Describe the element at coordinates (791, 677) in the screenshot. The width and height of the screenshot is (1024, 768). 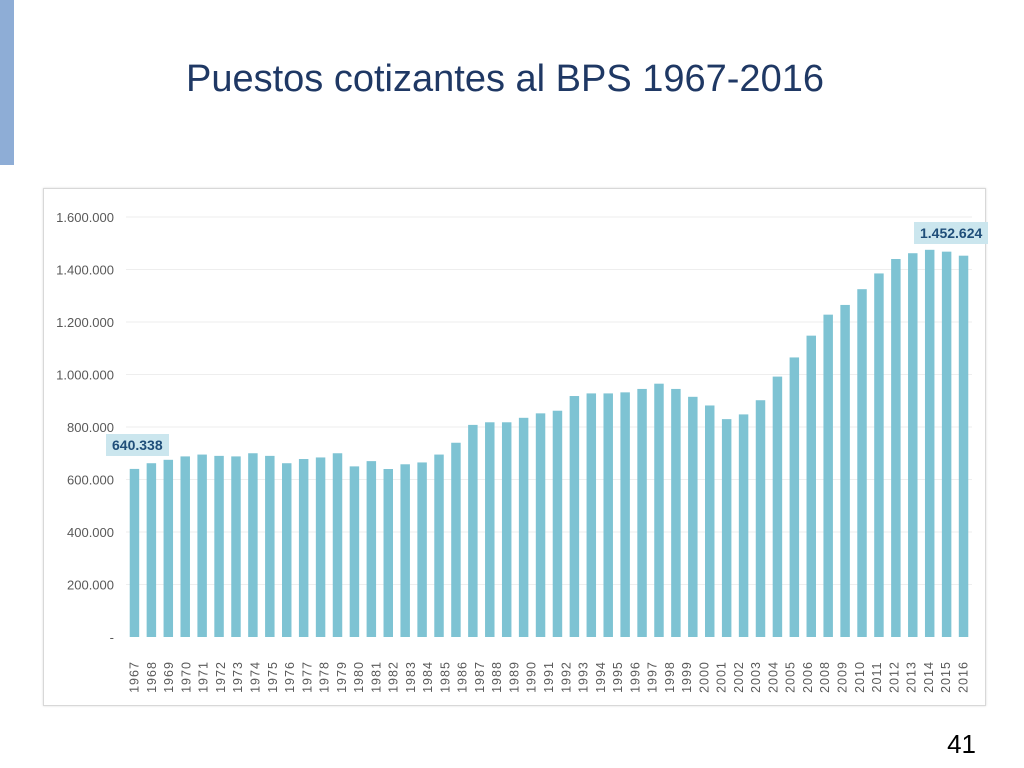
I see `x-tick-label: 2005` at that location.